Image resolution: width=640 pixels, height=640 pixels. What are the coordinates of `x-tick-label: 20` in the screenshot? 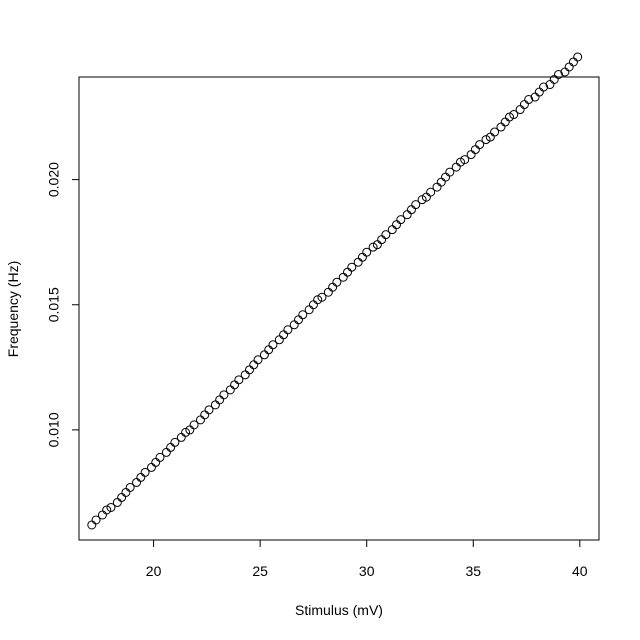 It's located at (154, 571).